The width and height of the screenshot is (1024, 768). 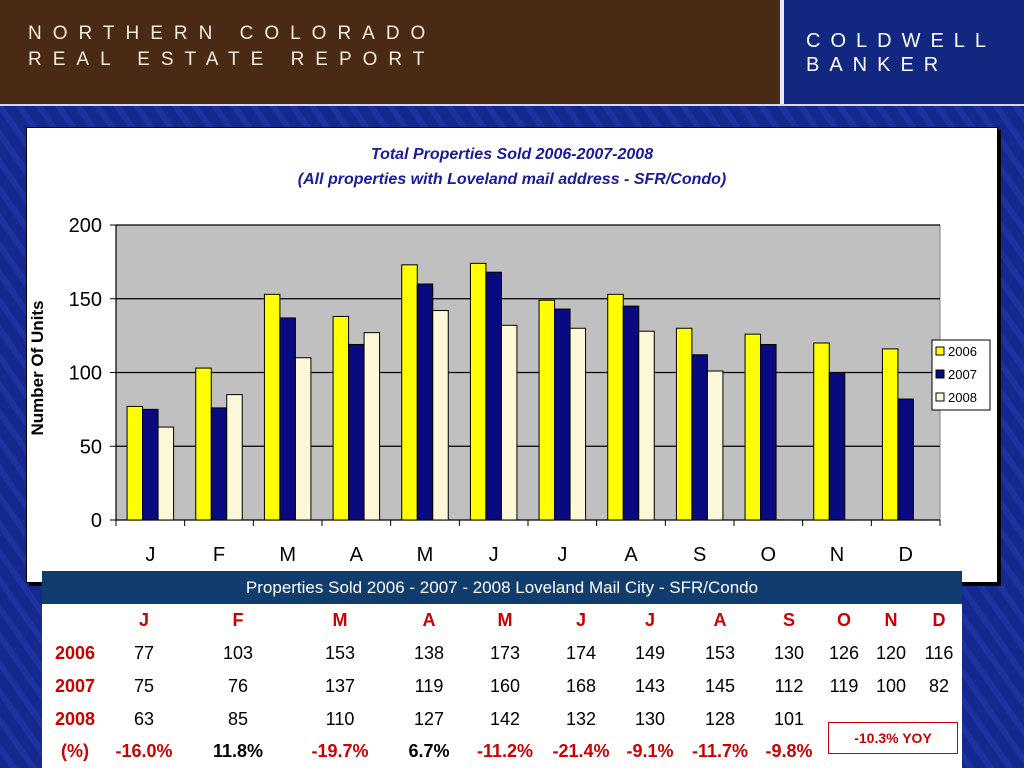 What do you see at coordinates (238, 686) in the screenshot?
I see `table-cell: 76` at bounding box center [238, 686].